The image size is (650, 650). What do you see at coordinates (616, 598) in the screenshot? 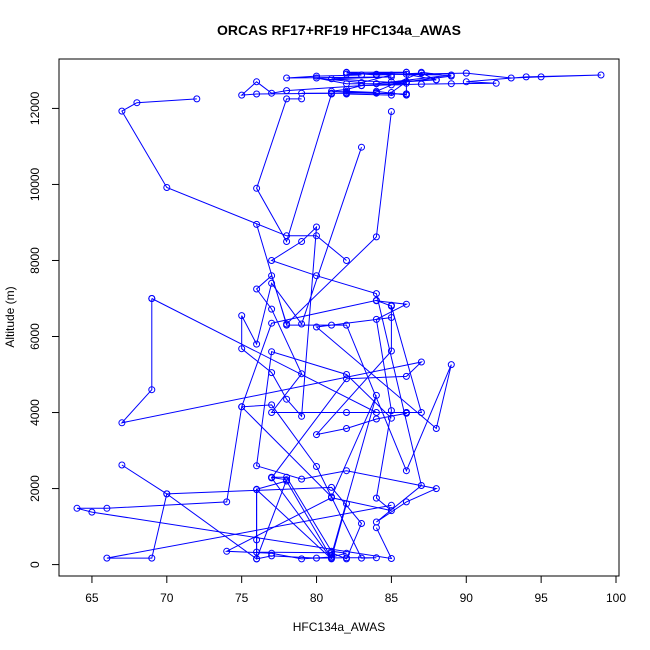
I see `x-tick-label: 100` at bounding box center [616, 598].